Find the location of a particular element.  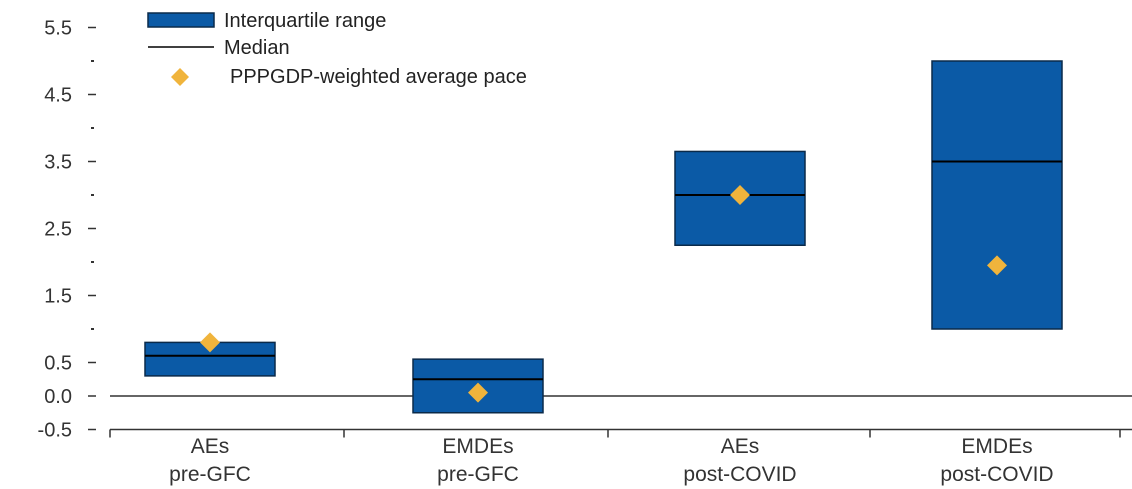

y-tick-label: 0.0 is located at coordinates (58, 397).